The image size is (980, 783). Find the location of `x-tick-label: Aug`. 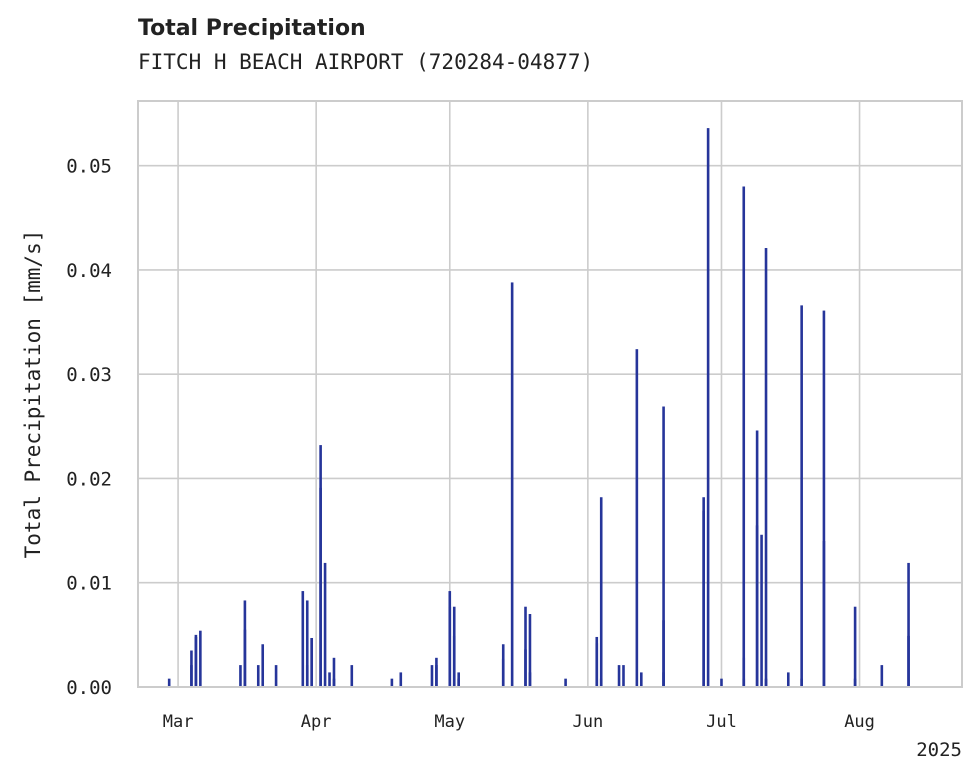

x-tick-label: Aug is located at coordinates (859, 722).